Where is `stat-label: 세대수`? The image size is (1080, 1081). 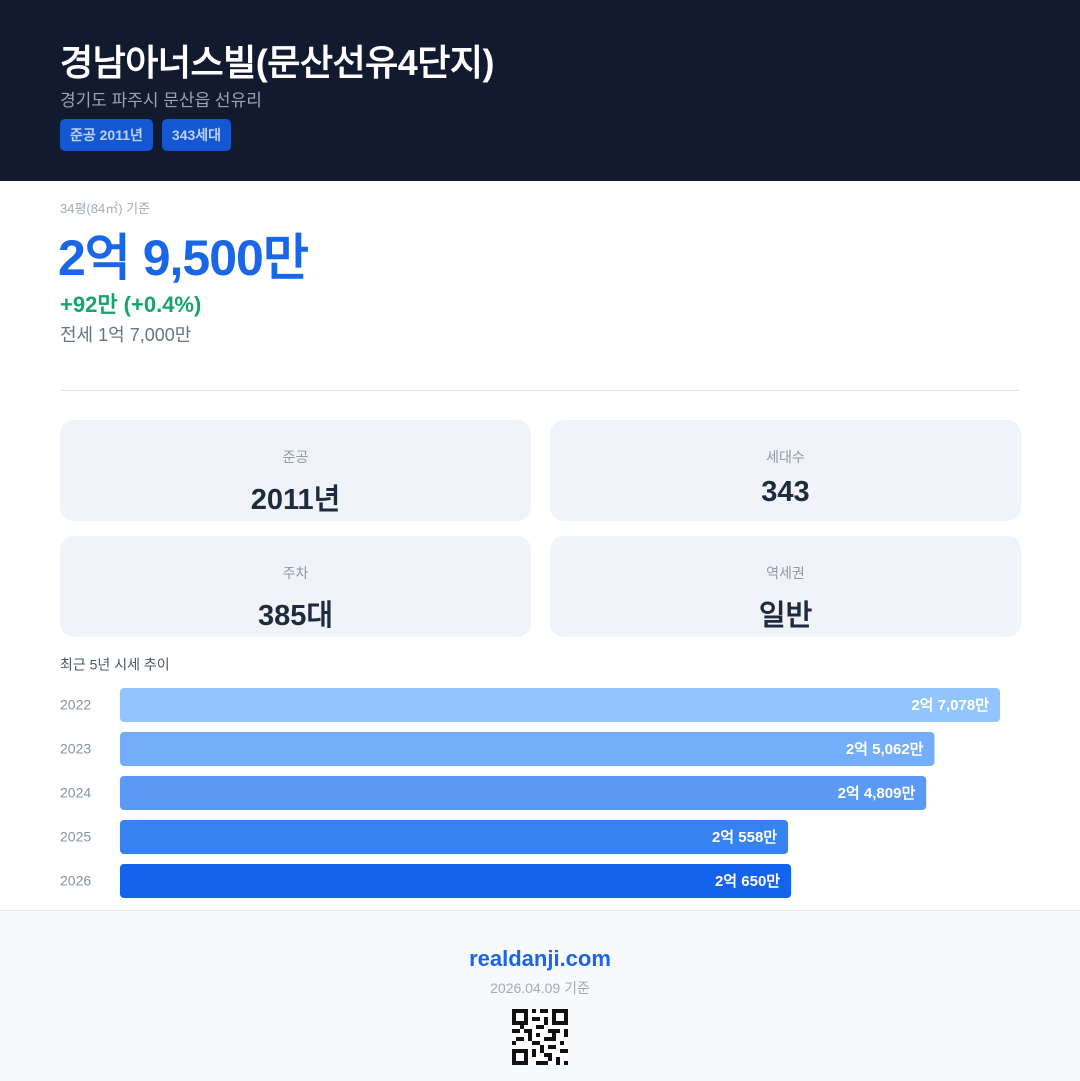
stat-label: 세대수 is located at coordinates (785, 457).